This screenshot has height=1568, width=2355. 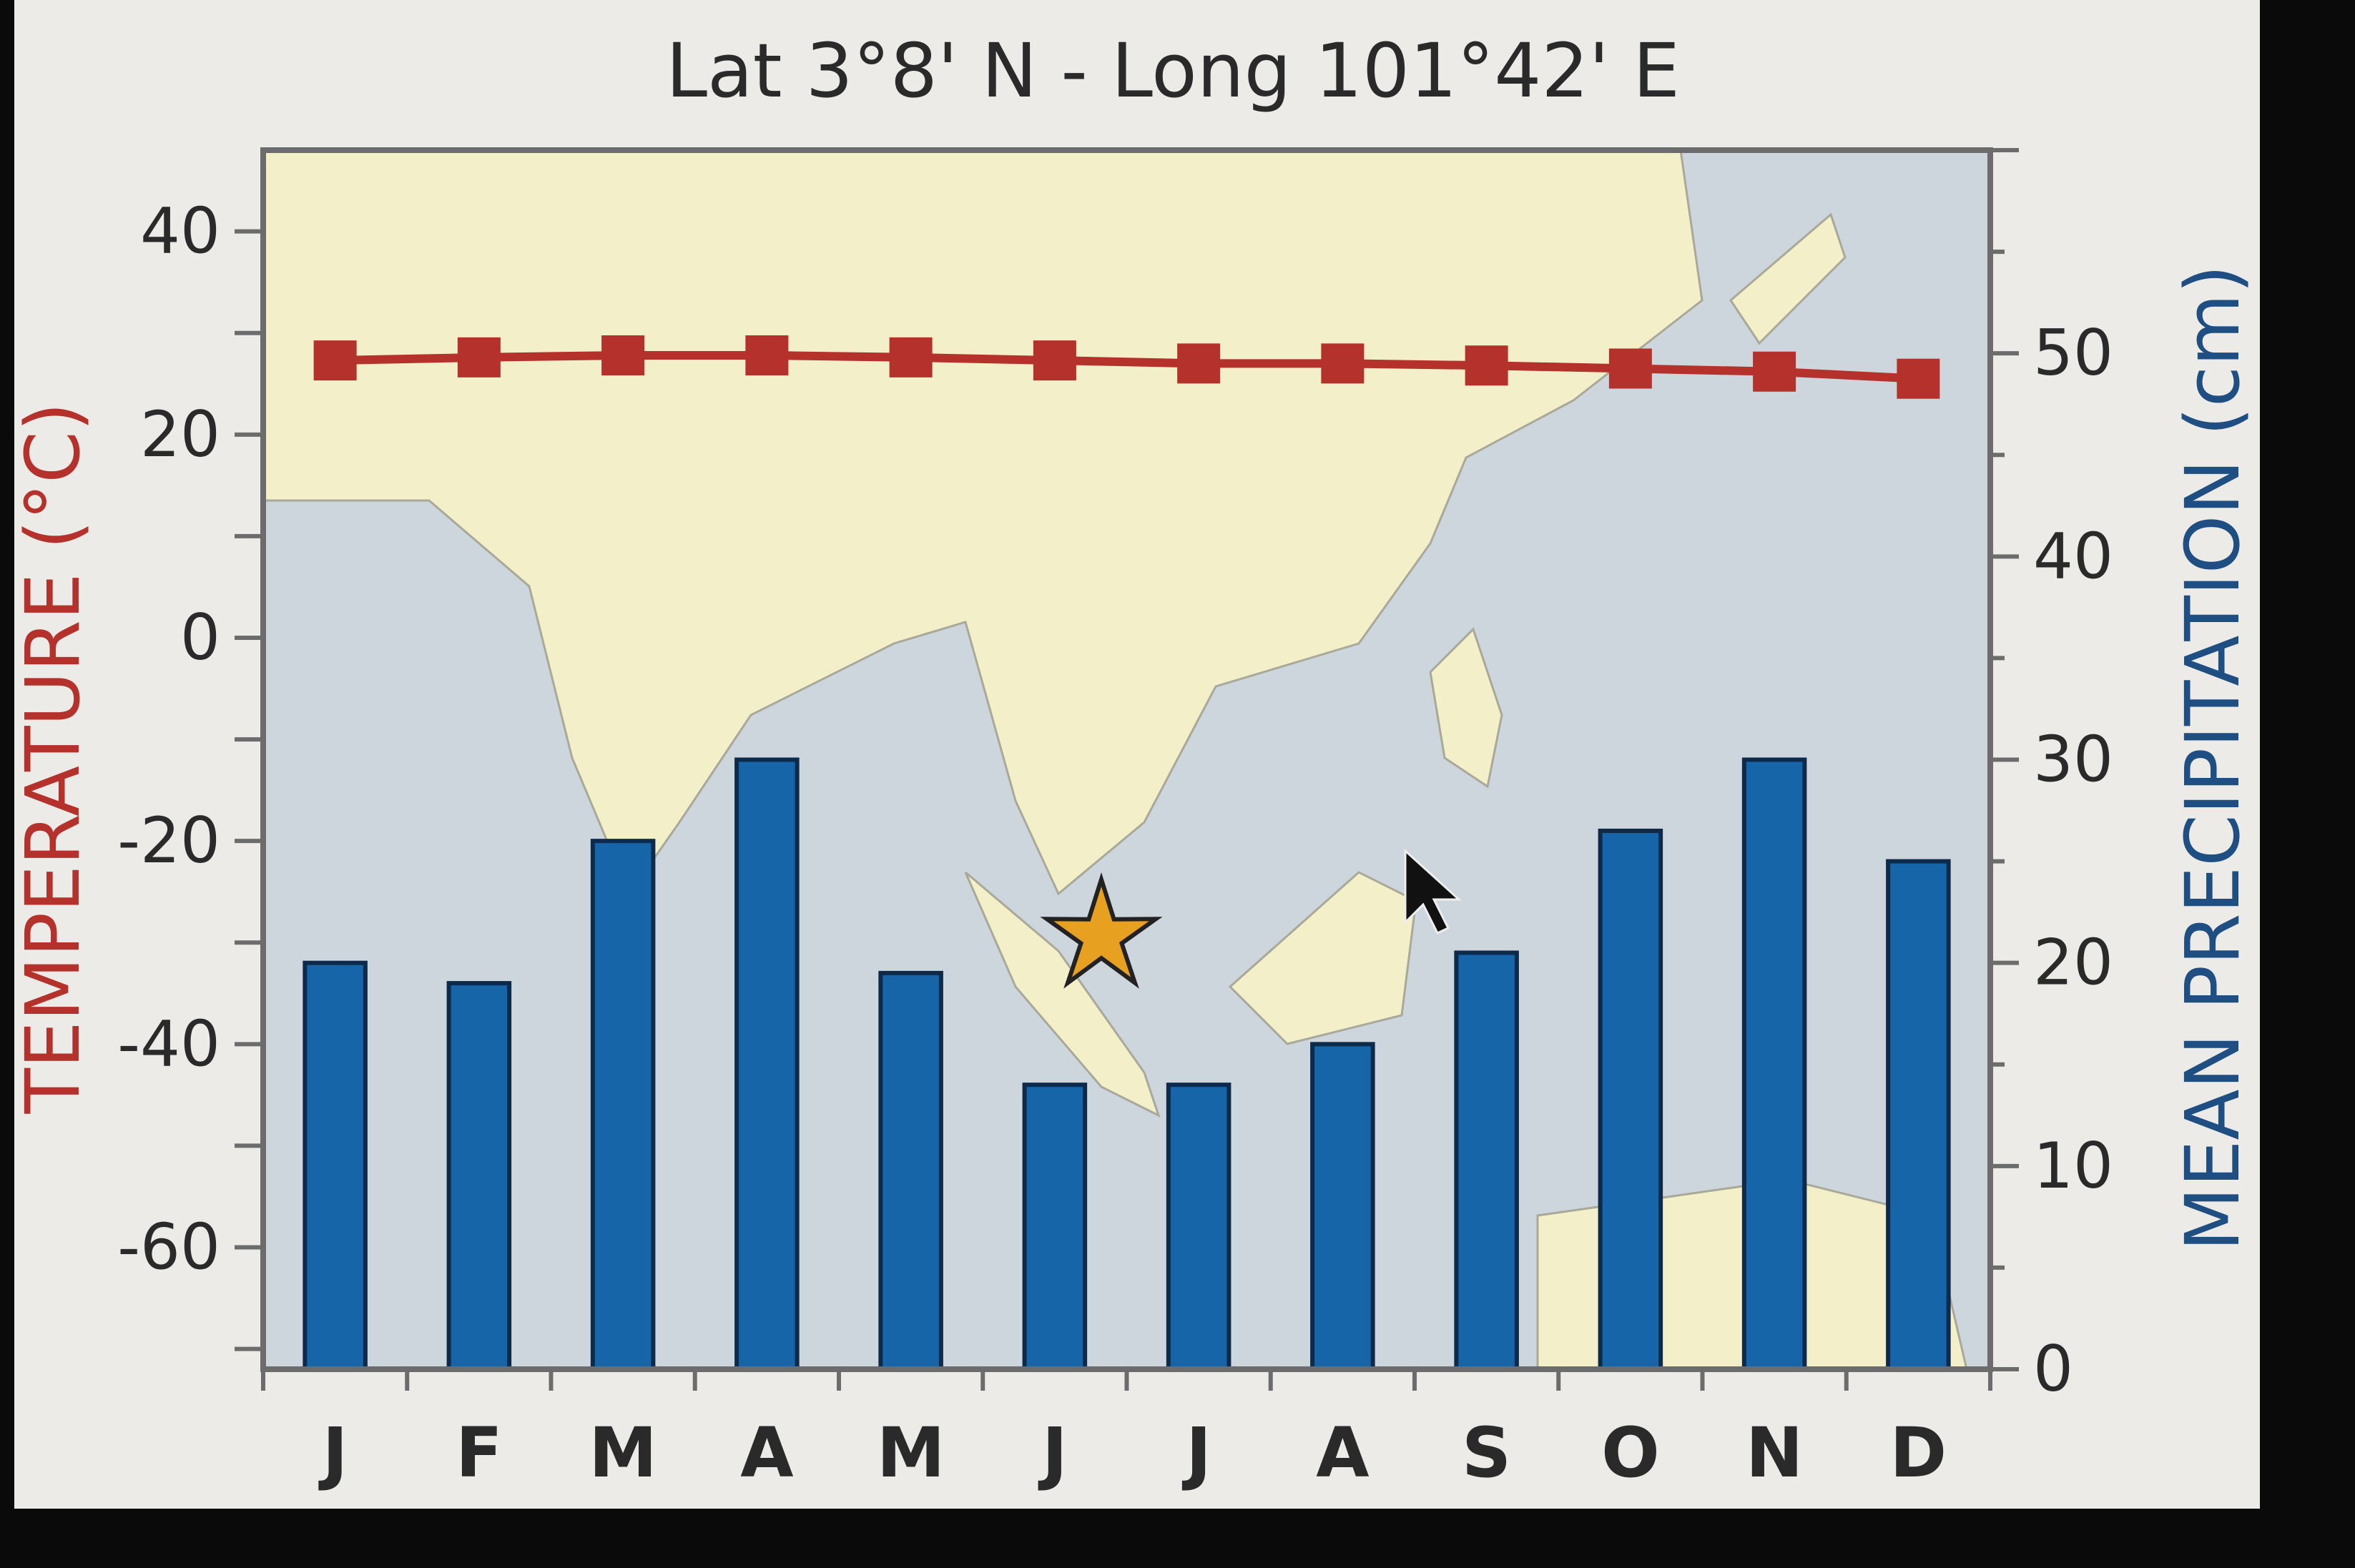 I want to click on x-tick-label: O, so click(x=1630, y=1453).